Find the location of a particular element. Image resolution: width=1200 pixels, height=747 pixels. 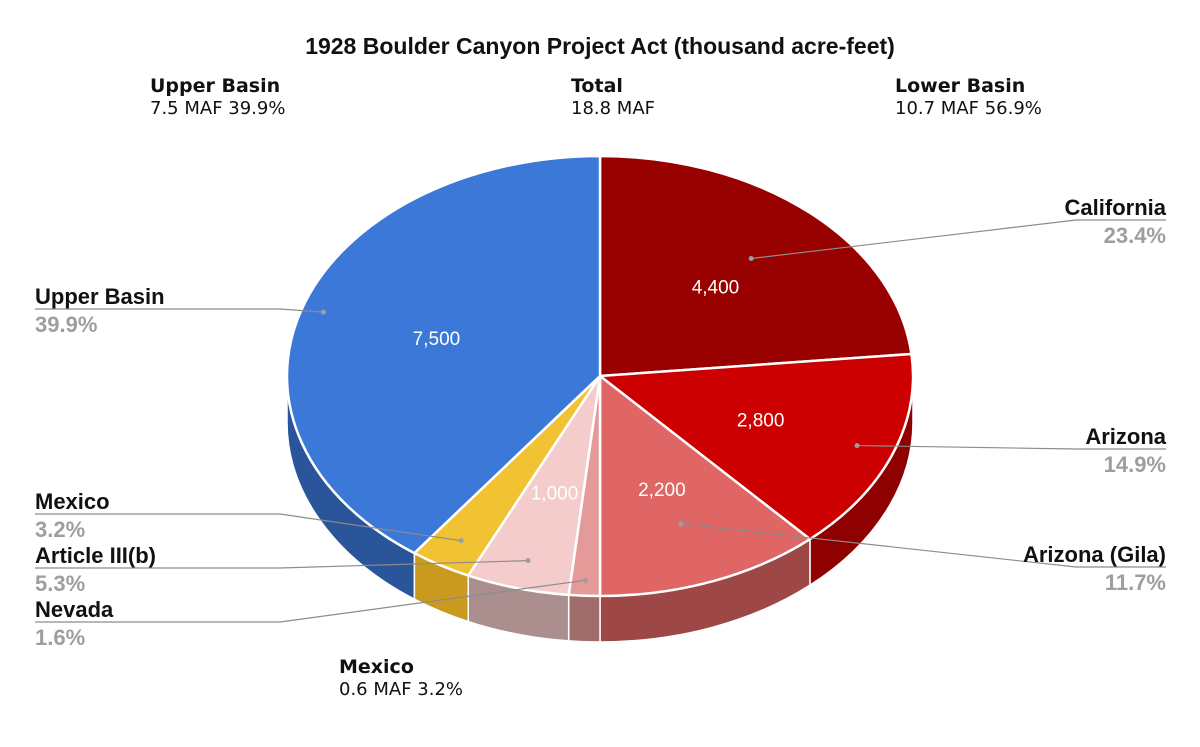

leader-dot-nevada is located at coordinates (585, 580).